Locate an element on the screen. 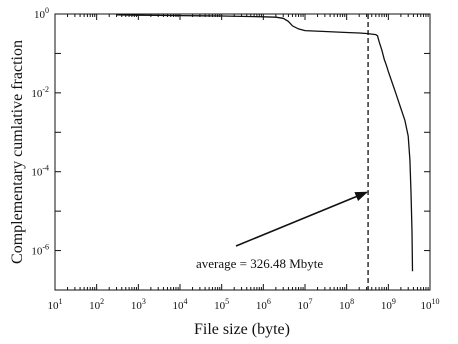 The height and width of the screenshot is (344, 458). x-tick-label: 10¹ is located at coordinates (55, 304).